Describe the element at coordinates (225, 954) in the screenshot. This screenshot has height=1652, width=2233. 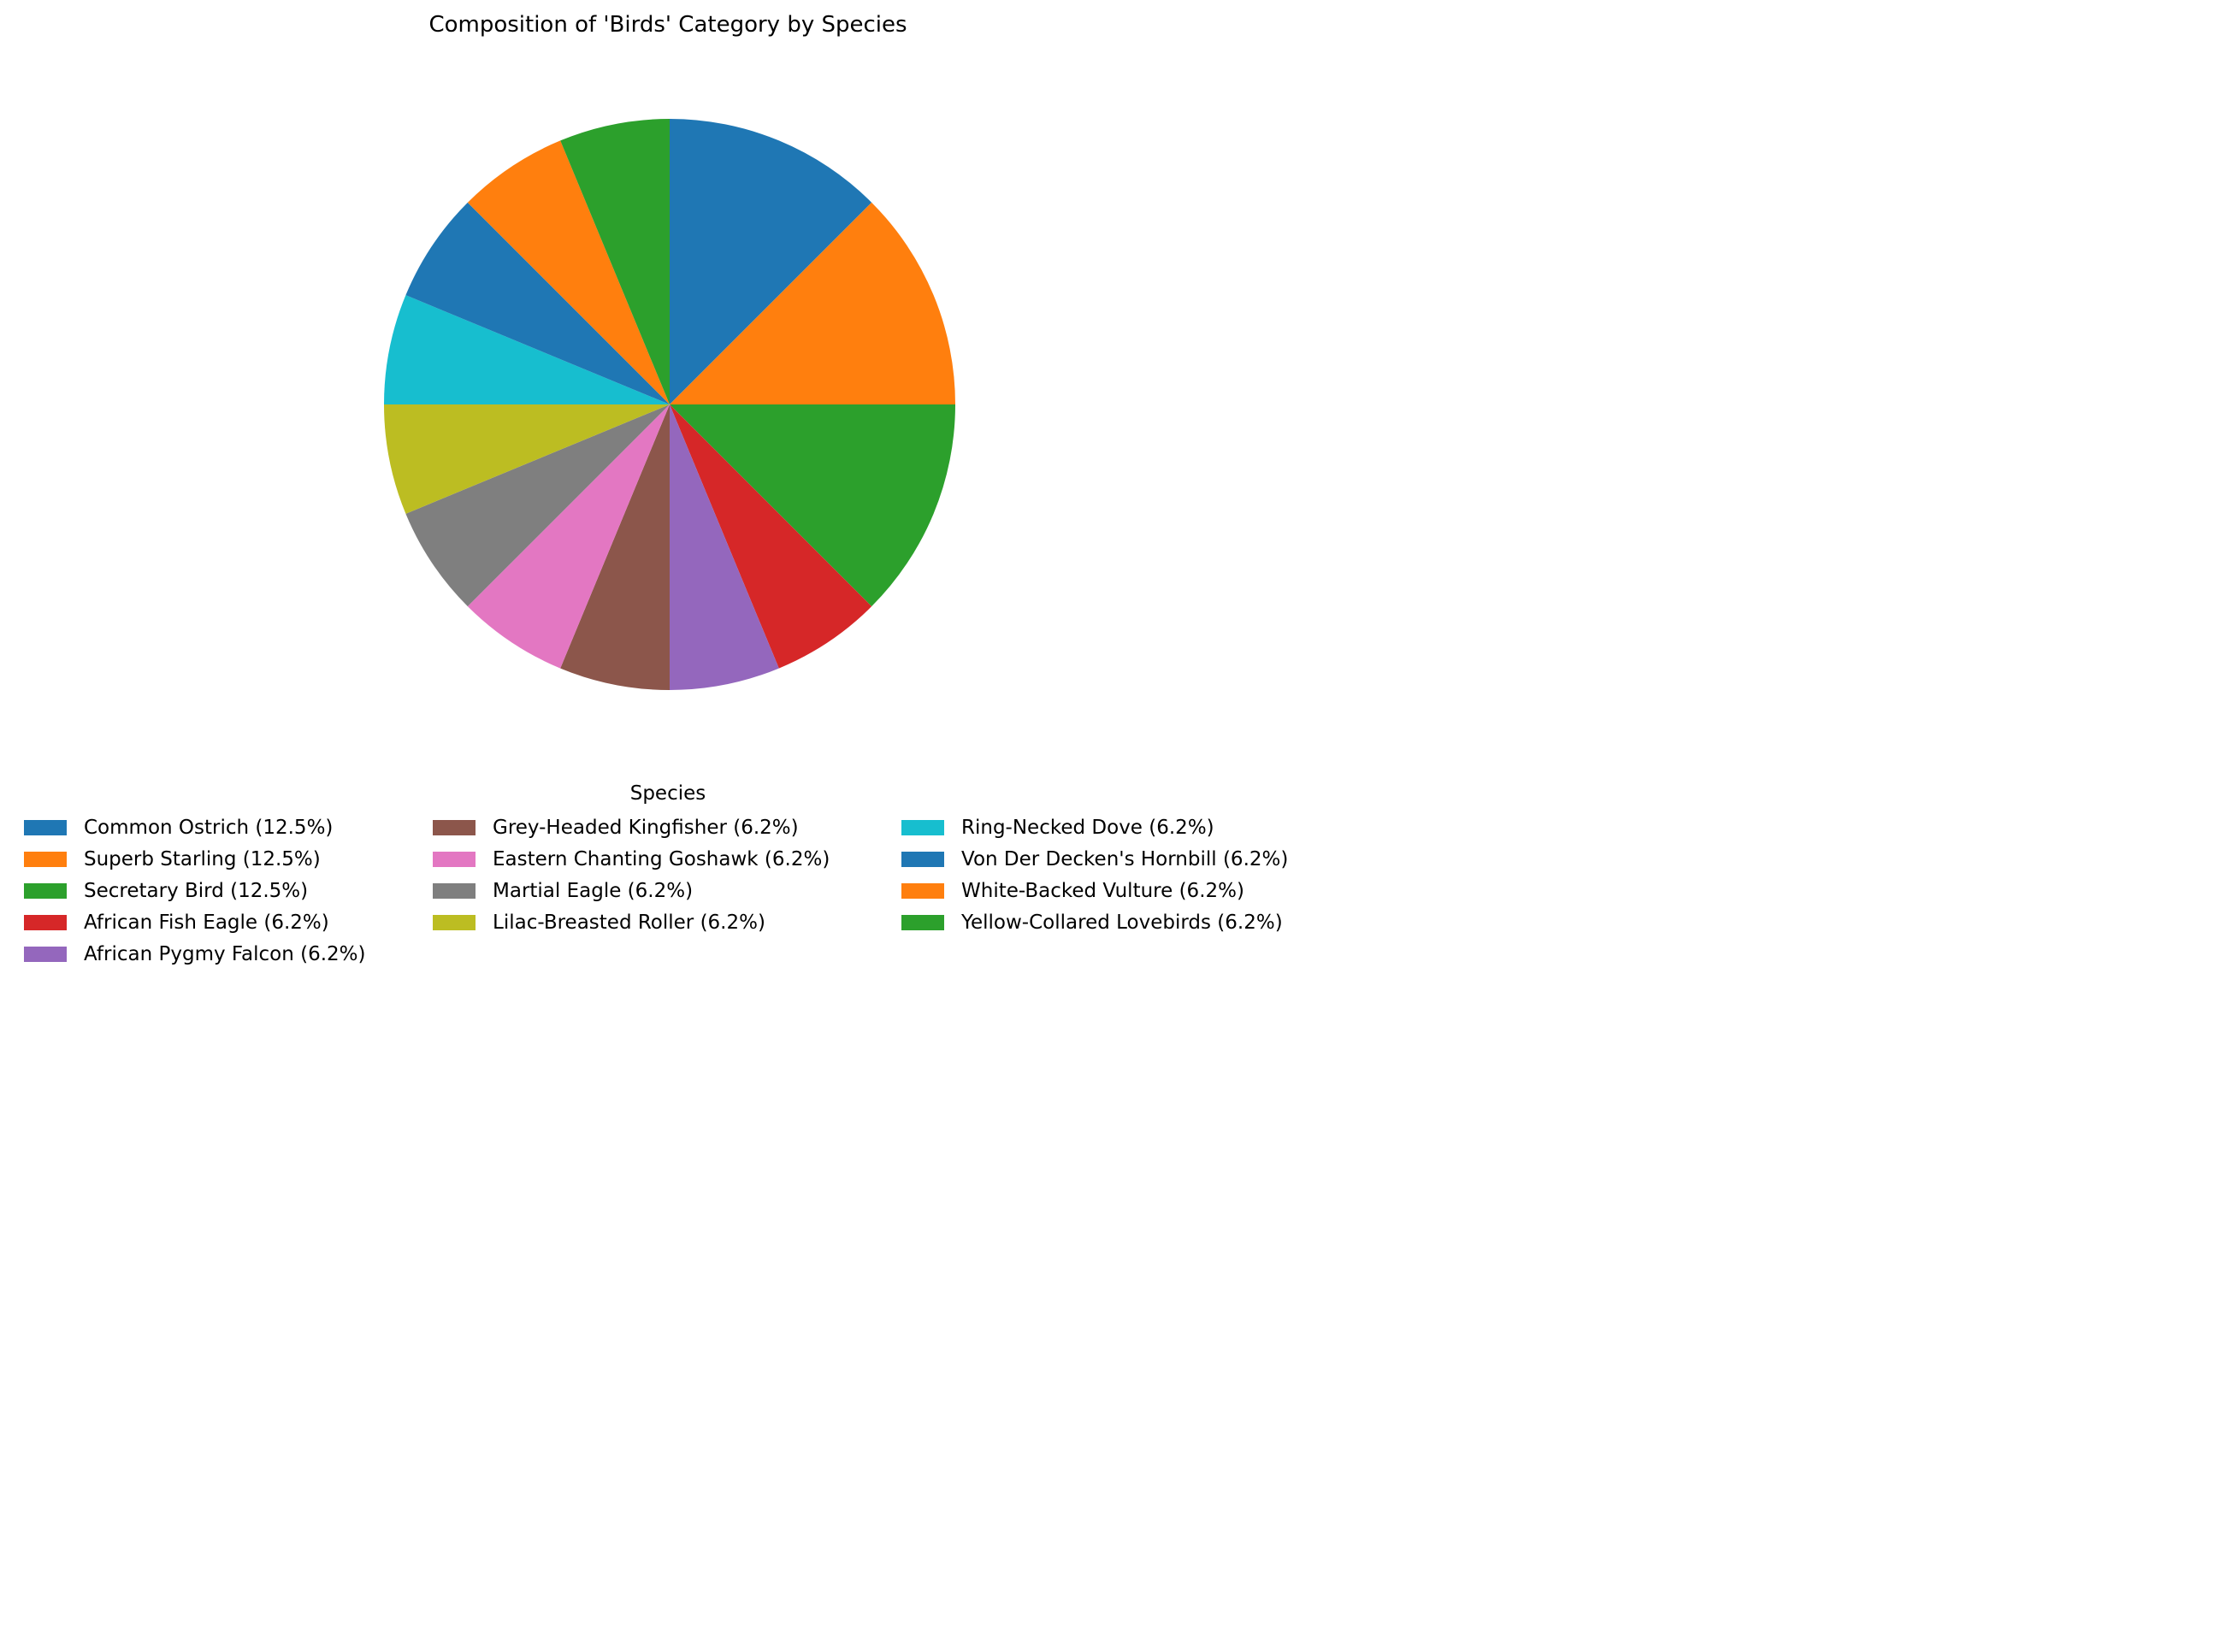
I see `legend-label: African Pygmy Falcon (6.2%)` at that location.